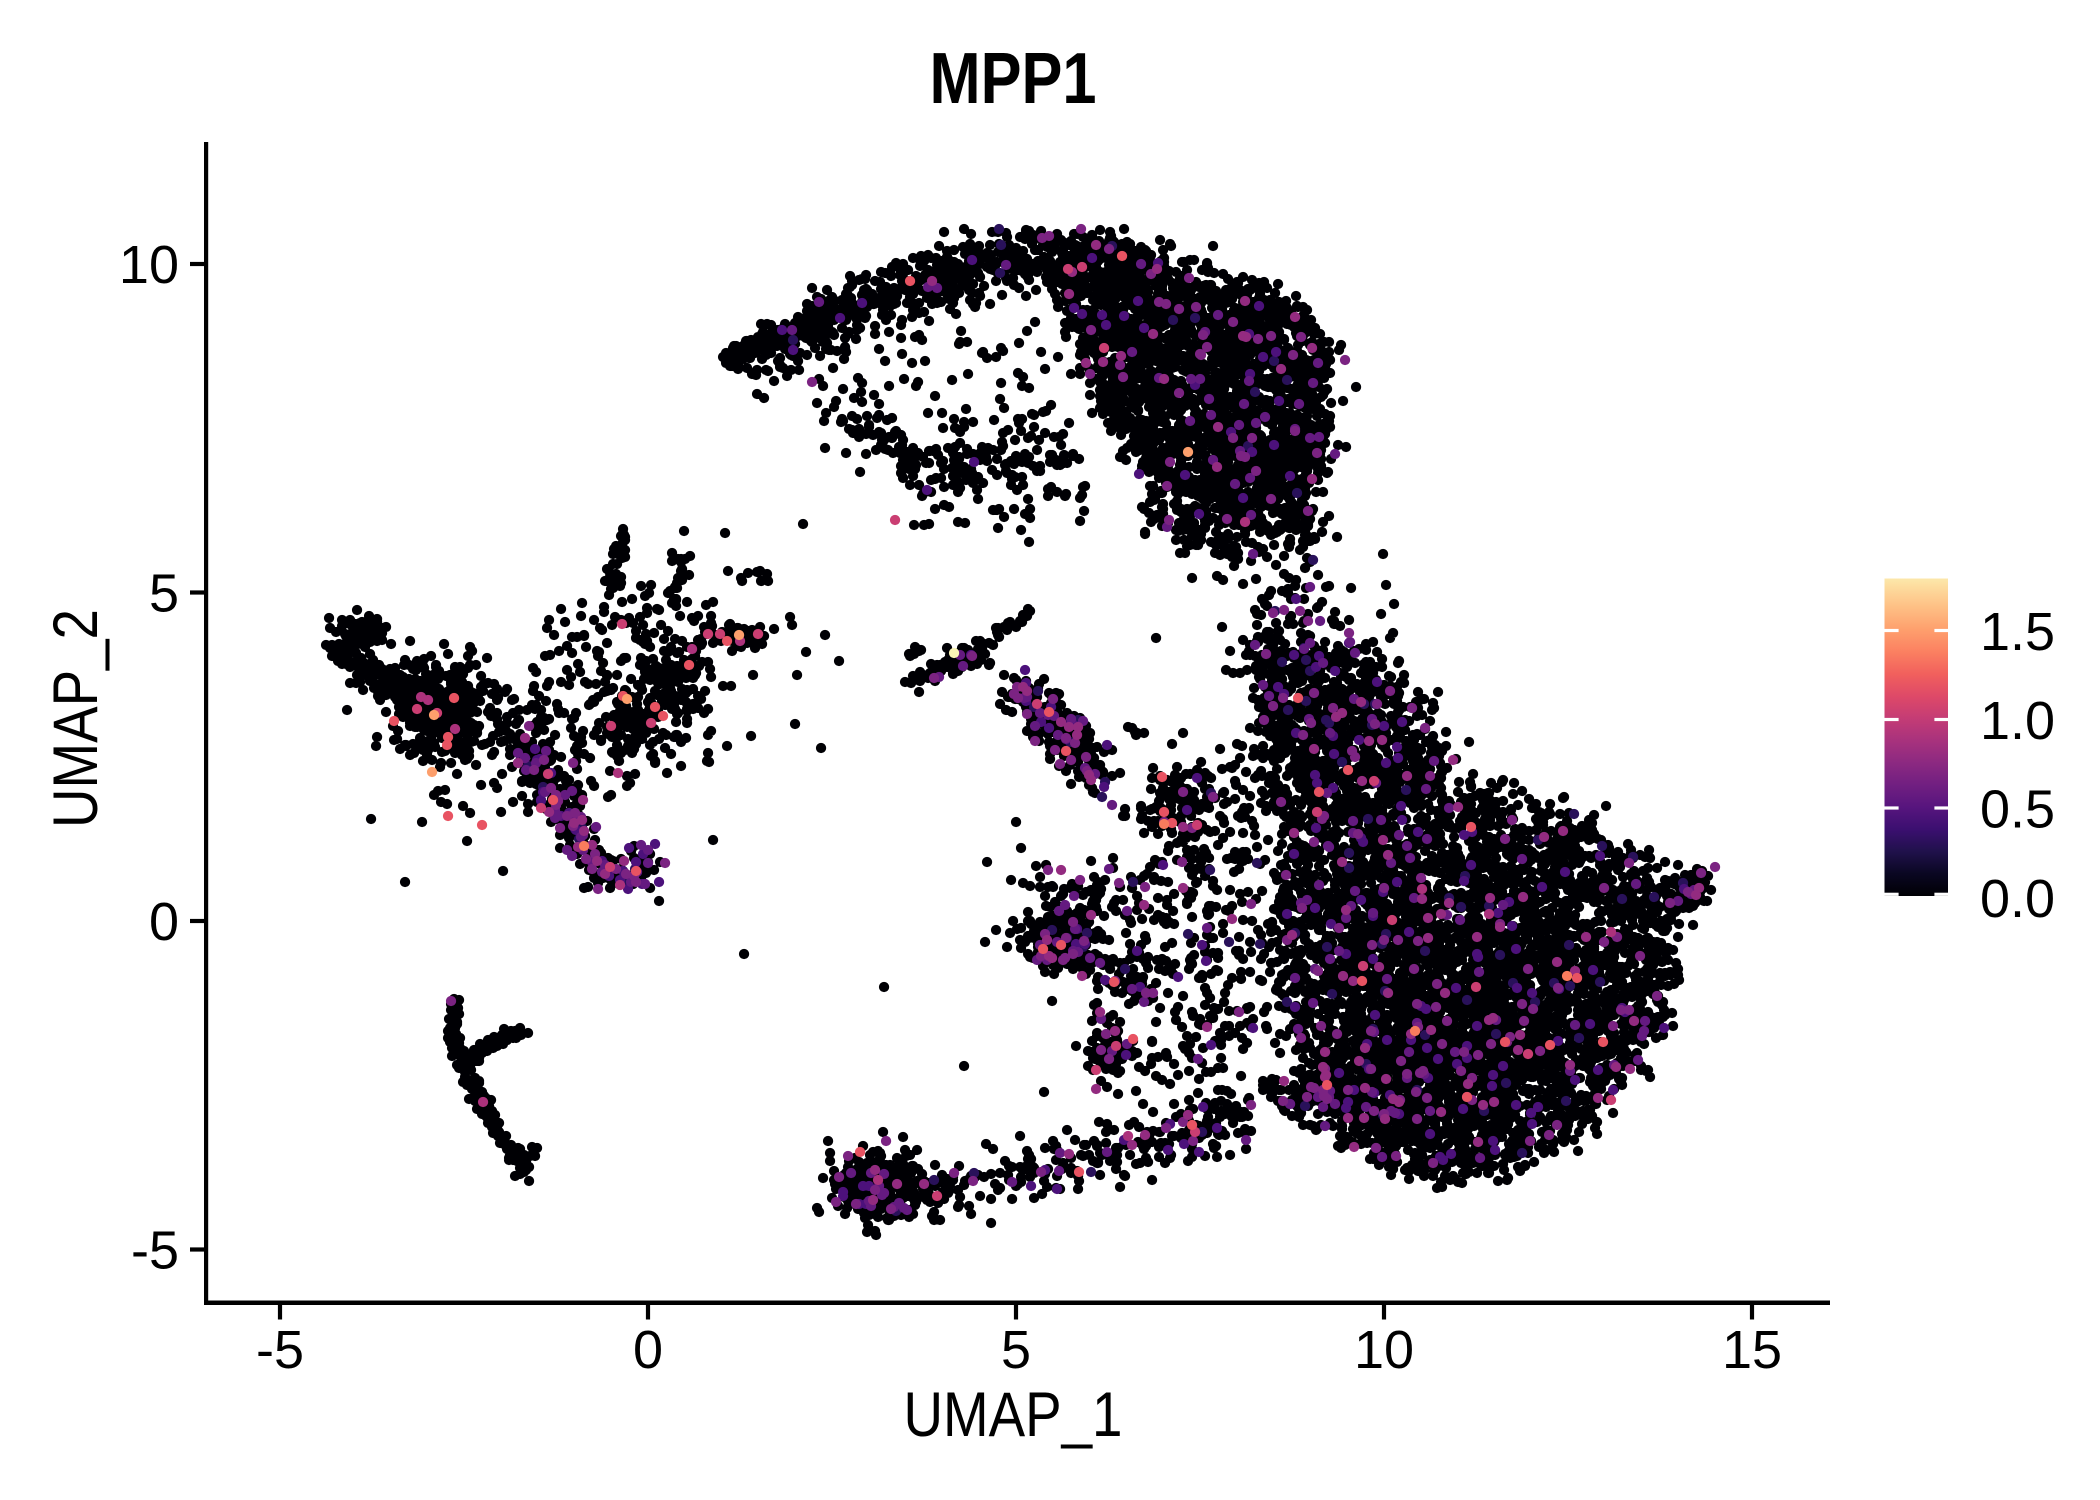  I want to click on svg-text: 0.5, so click(2017, 810).